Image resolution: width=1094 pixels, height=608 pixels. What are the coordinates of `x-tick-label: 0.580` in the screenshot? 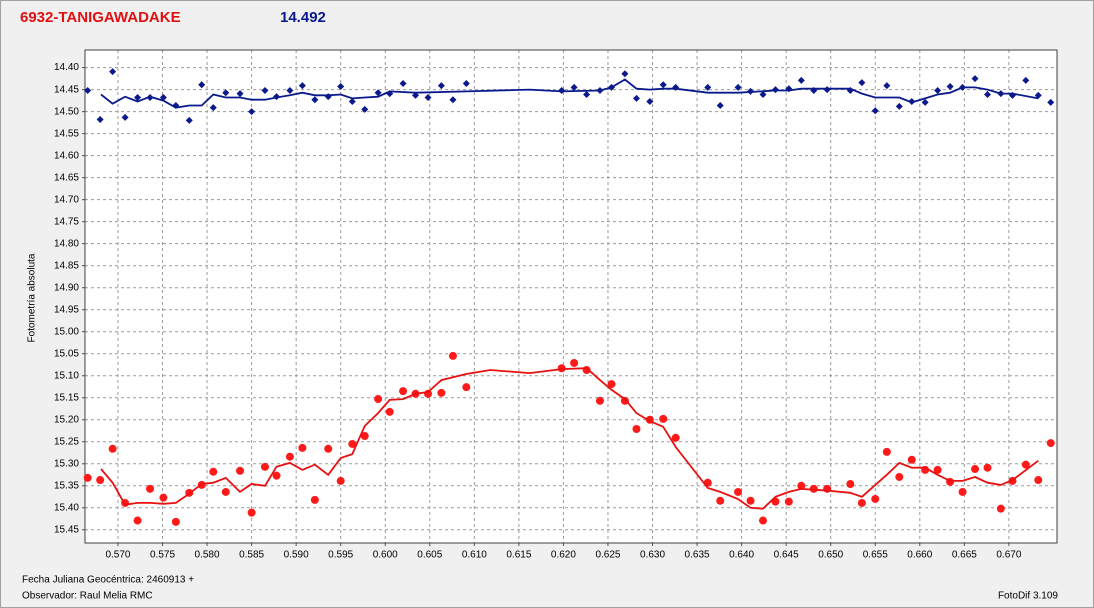 It's located at (207, 555).